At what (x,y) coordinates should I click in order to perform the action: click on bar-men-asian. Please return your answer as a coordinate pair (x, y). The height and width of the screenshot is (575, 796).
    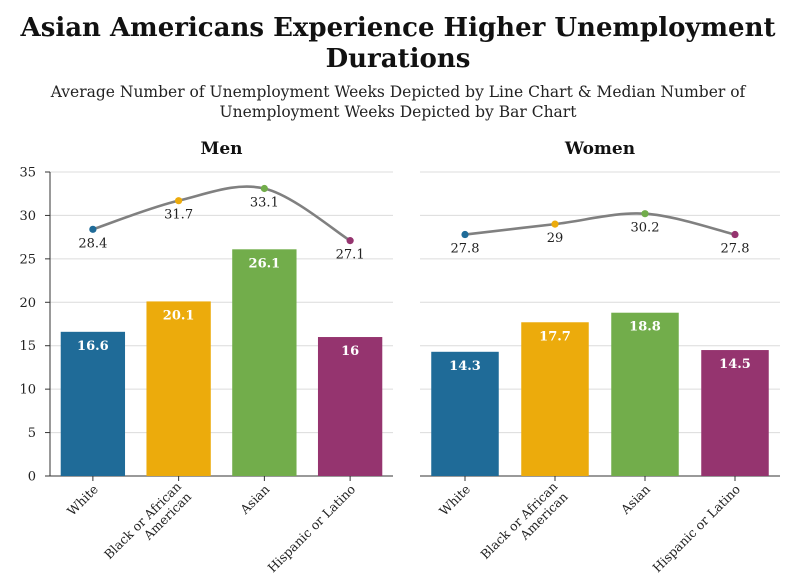
    Looking at the image, I should click on (264, 362).